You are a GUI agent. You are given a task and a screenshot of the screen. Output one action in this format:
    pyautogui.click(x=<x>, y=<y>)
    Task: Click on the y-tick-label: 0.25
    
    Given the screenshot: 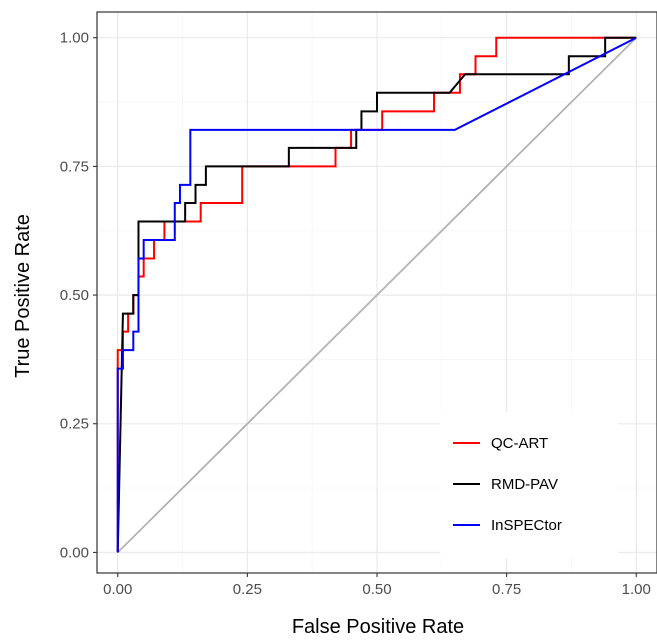 What is the action you would take?
    pyautogui.click(x=74, y=424)
    